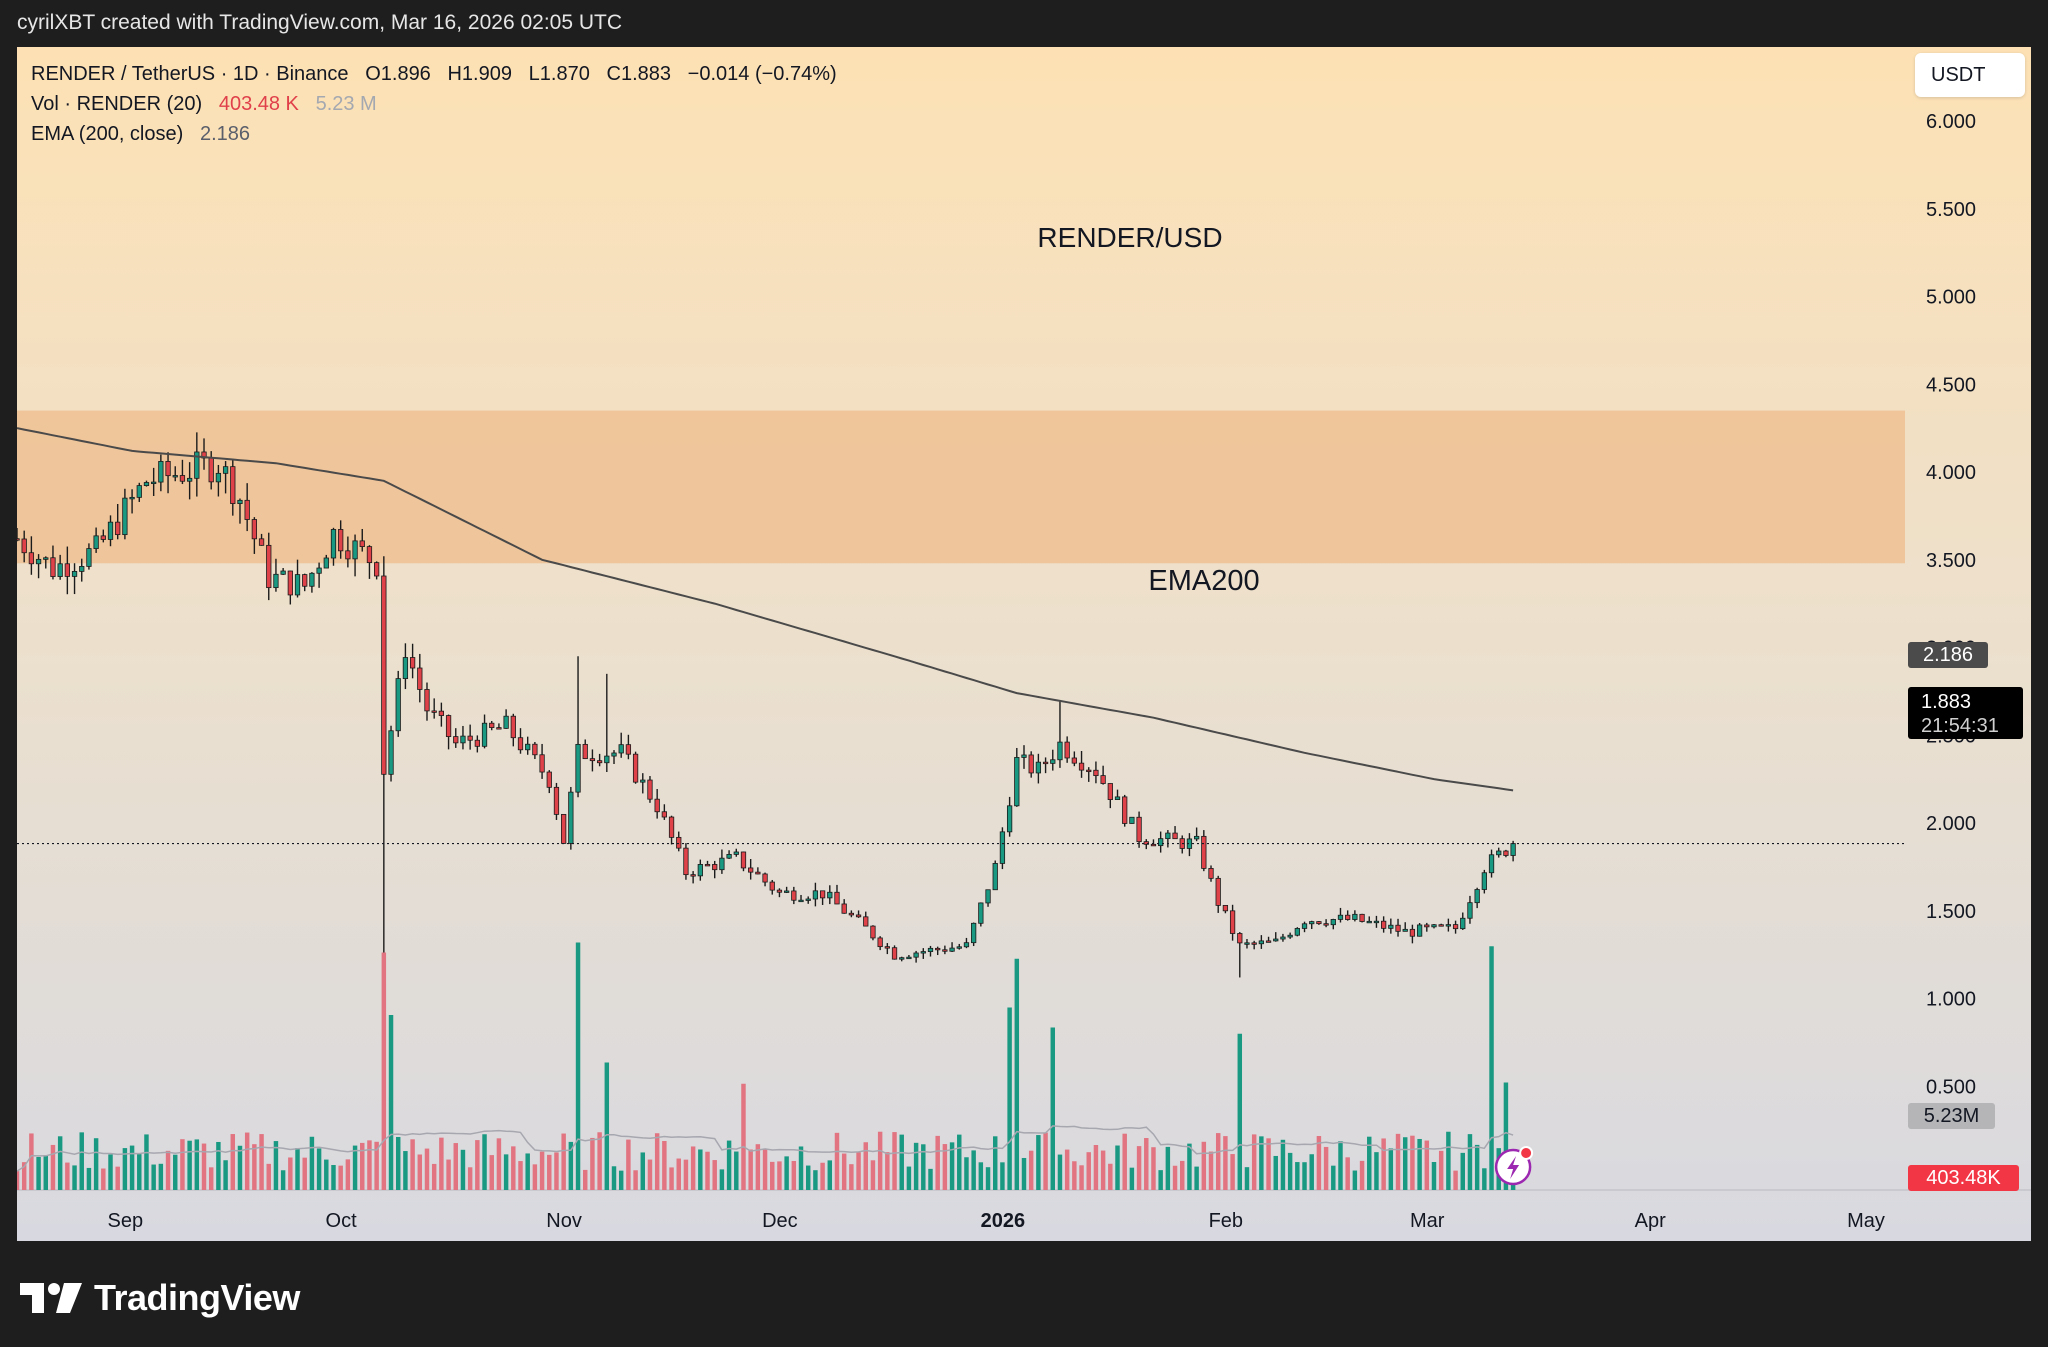  What do you see at coordinates (434, 134) in the screenshot?
I see `ema-row: EMA (200, close) 2.186` at bounding box center [434, 134].